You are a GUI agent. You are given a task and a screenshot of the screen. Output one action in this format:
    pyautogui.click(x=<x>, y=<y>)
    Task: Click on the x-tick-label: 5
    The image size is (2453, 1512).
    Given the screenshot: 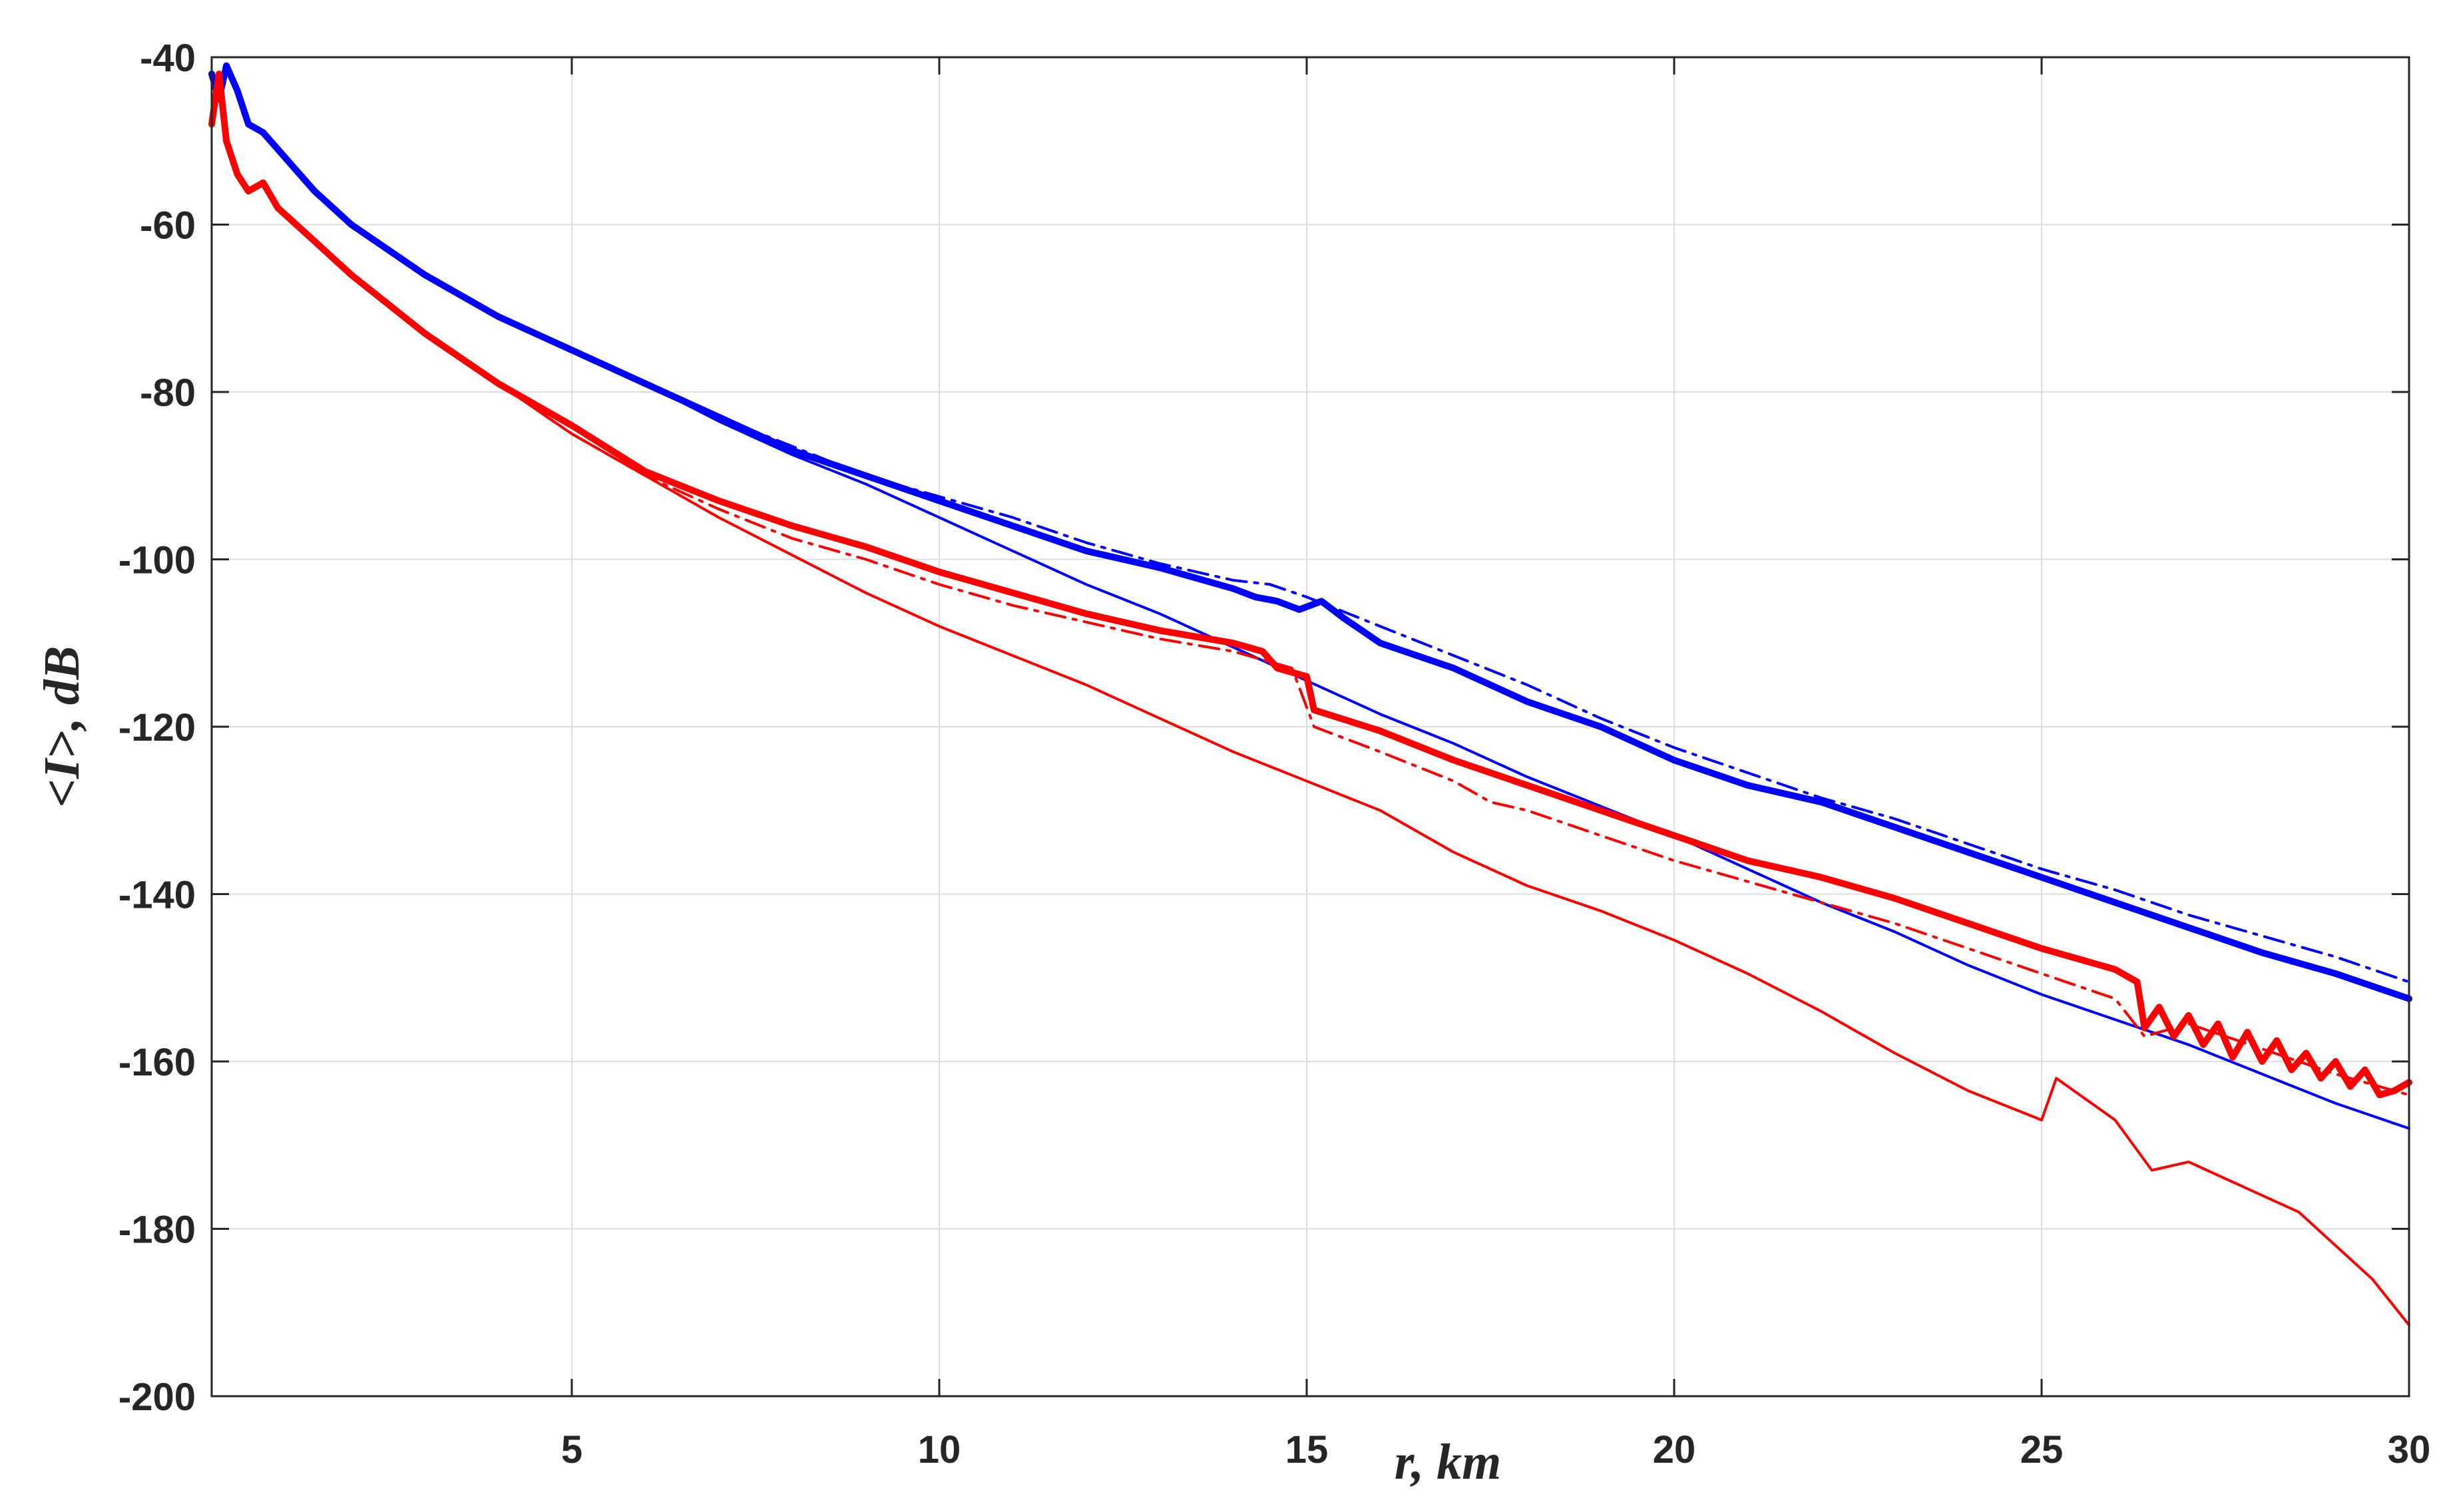 What is the action you would take?
    pyautogui.click(x=571, y=1449)
    